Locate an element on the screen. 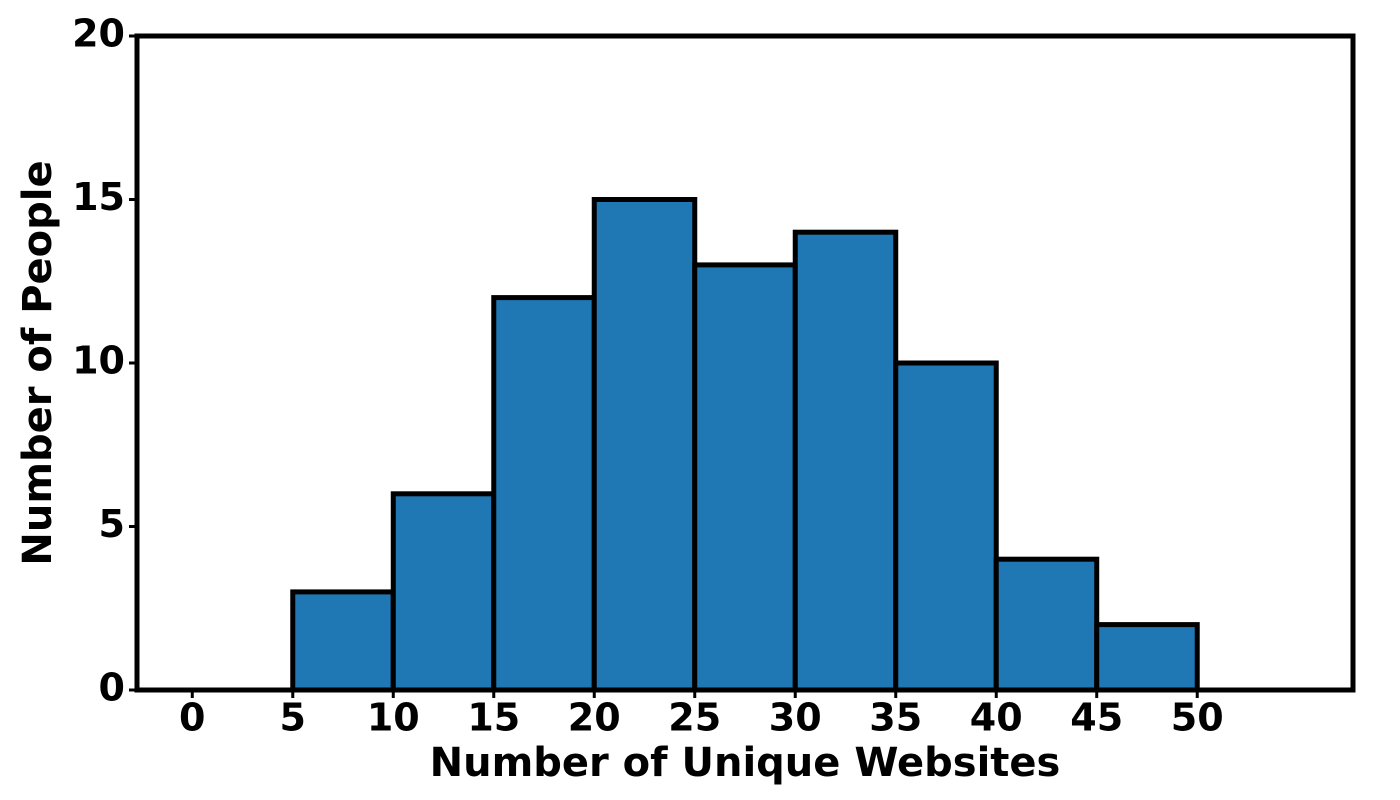  y-tick-label: 0 is located at coordinates (112, 688).